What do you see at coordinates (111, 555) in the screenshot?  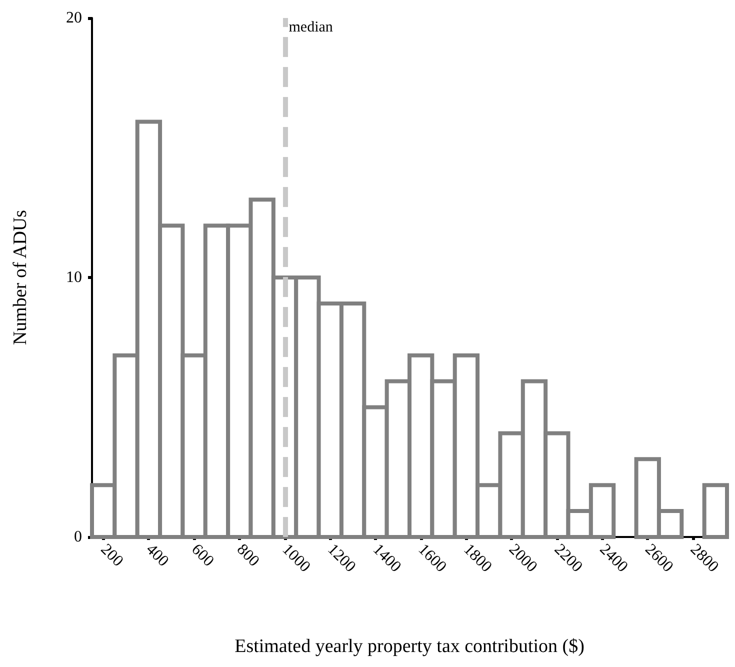 I see `x-tick-label: 200` at bounding box center [111, 555].